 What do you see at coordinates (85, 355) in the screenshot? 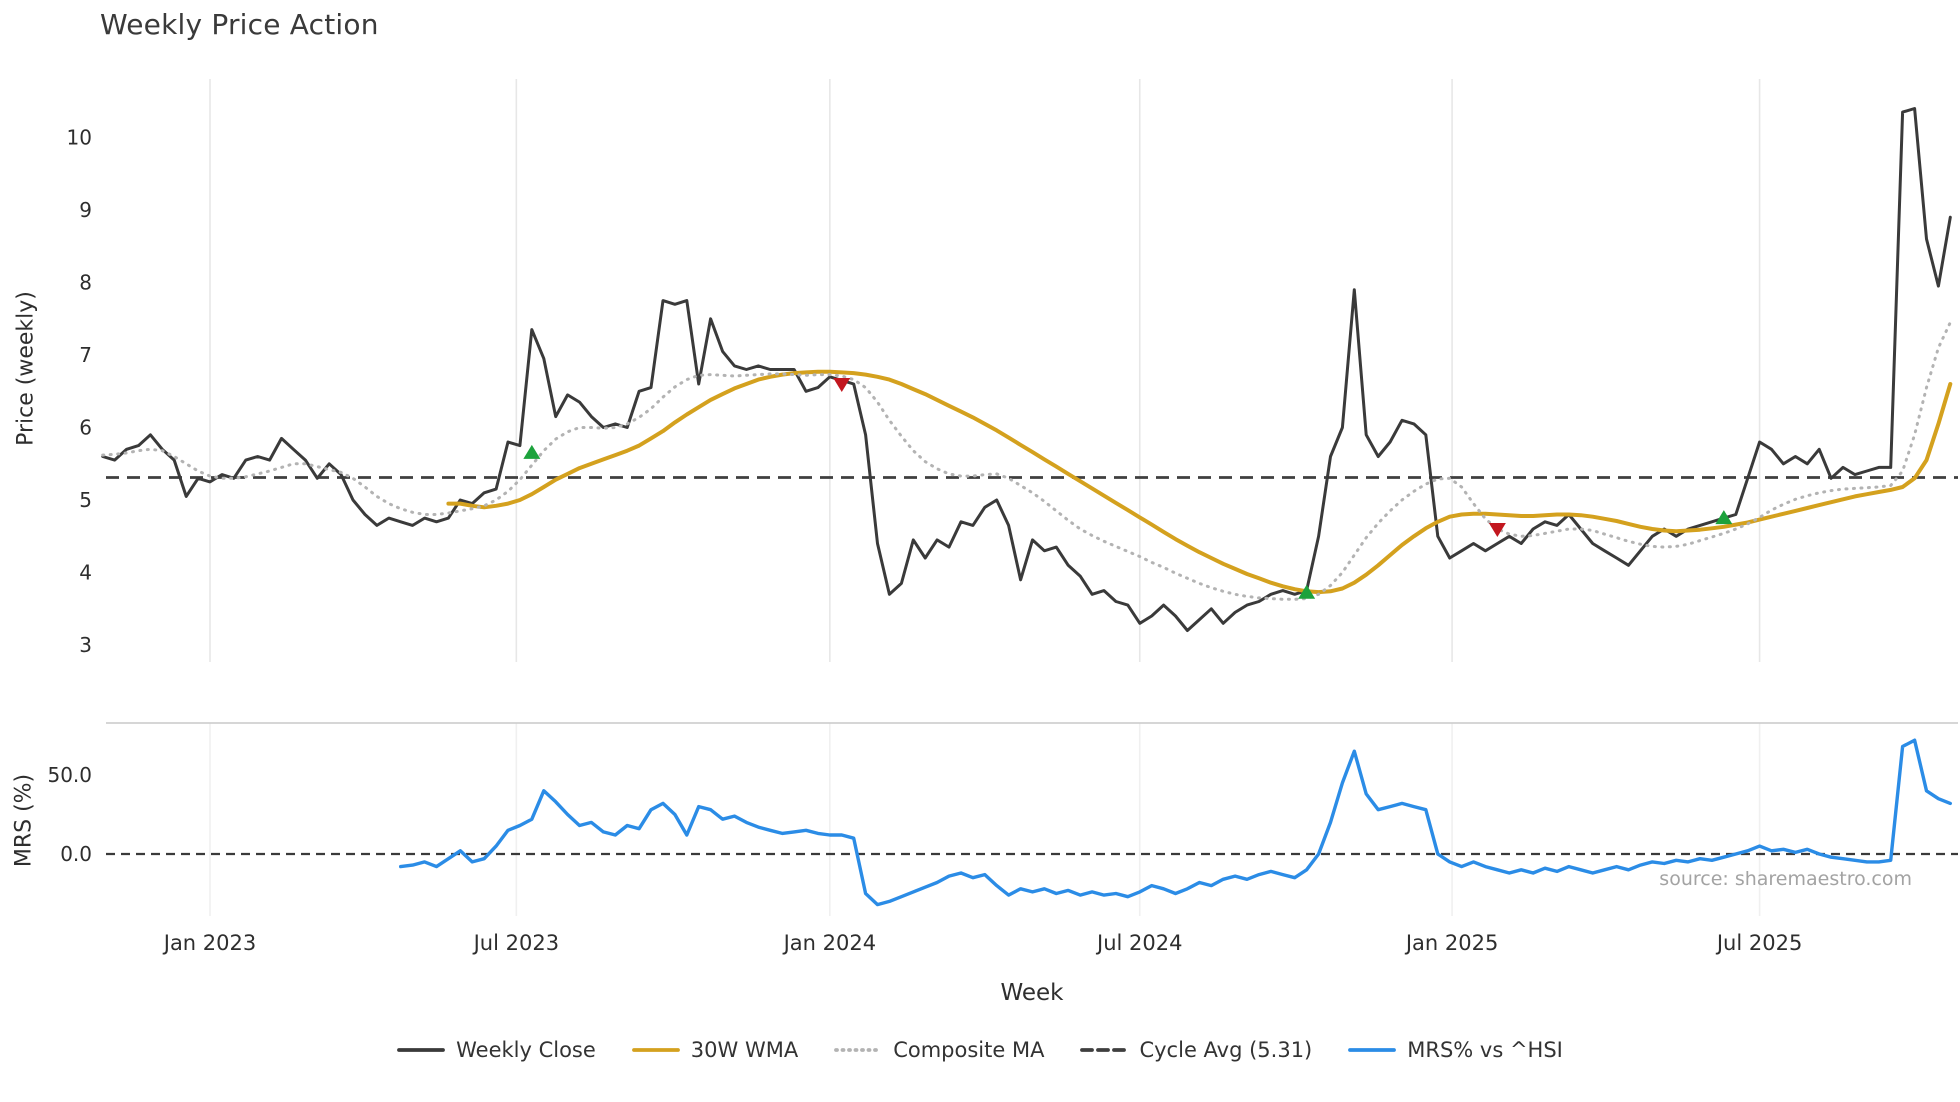
I see `price-y-tick-label: 7` at bounding box center [85, 355].